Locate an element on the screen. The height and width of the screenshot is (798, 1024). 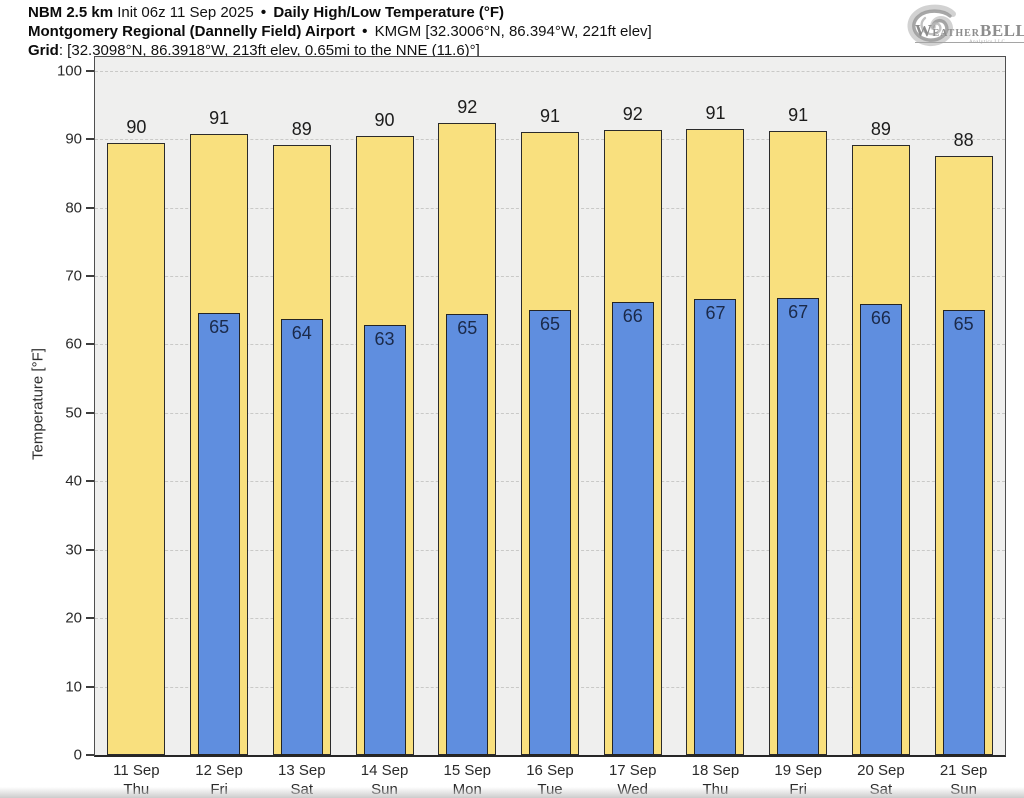
x-tick-date: 21 Sep is located at coordinates (963, 770).